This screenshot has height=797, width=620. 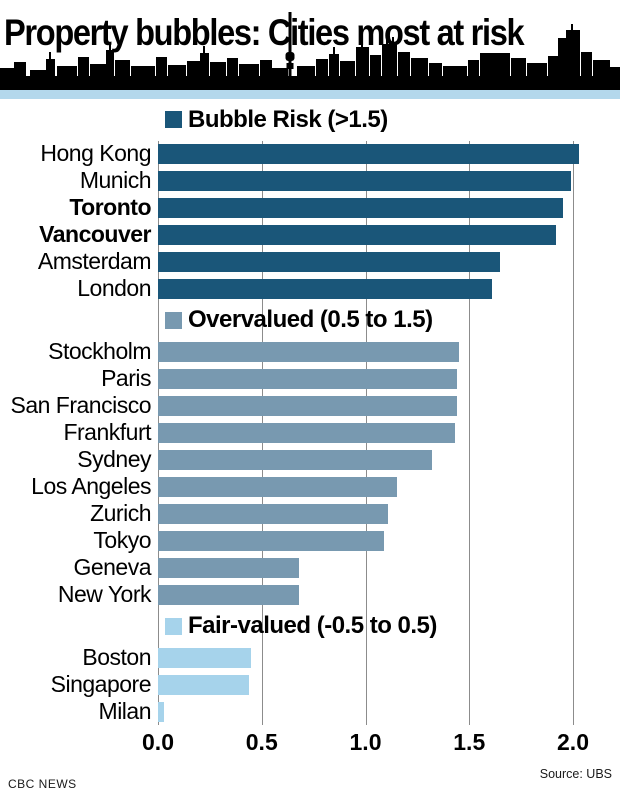 What do you see at coordinates (112, 567) in the screenshot?
I see `bar-label: Geneva` at bounding box center [112, 567].